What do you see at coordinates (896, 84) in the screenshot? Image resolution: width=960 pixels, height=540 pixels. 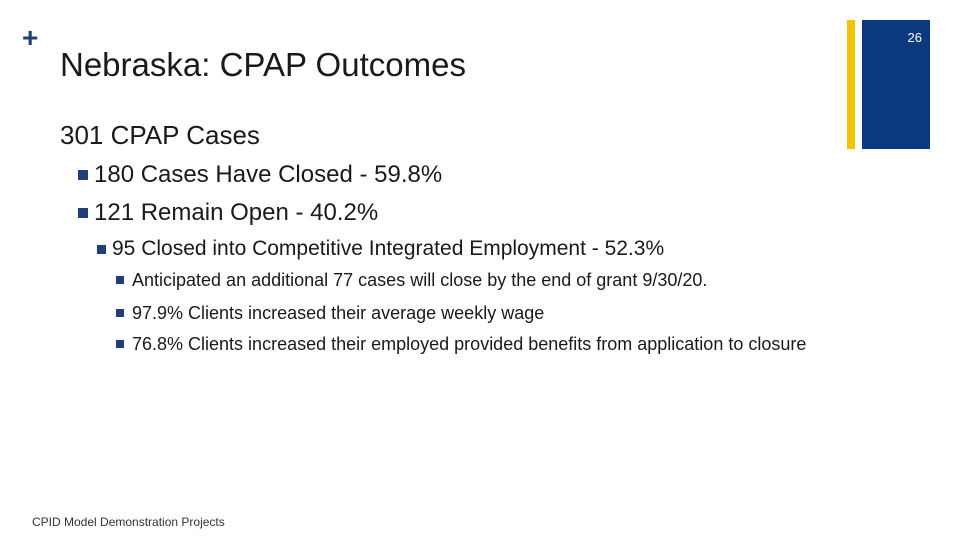 I see `accent-box-blue` at bounding box center [896, 84].